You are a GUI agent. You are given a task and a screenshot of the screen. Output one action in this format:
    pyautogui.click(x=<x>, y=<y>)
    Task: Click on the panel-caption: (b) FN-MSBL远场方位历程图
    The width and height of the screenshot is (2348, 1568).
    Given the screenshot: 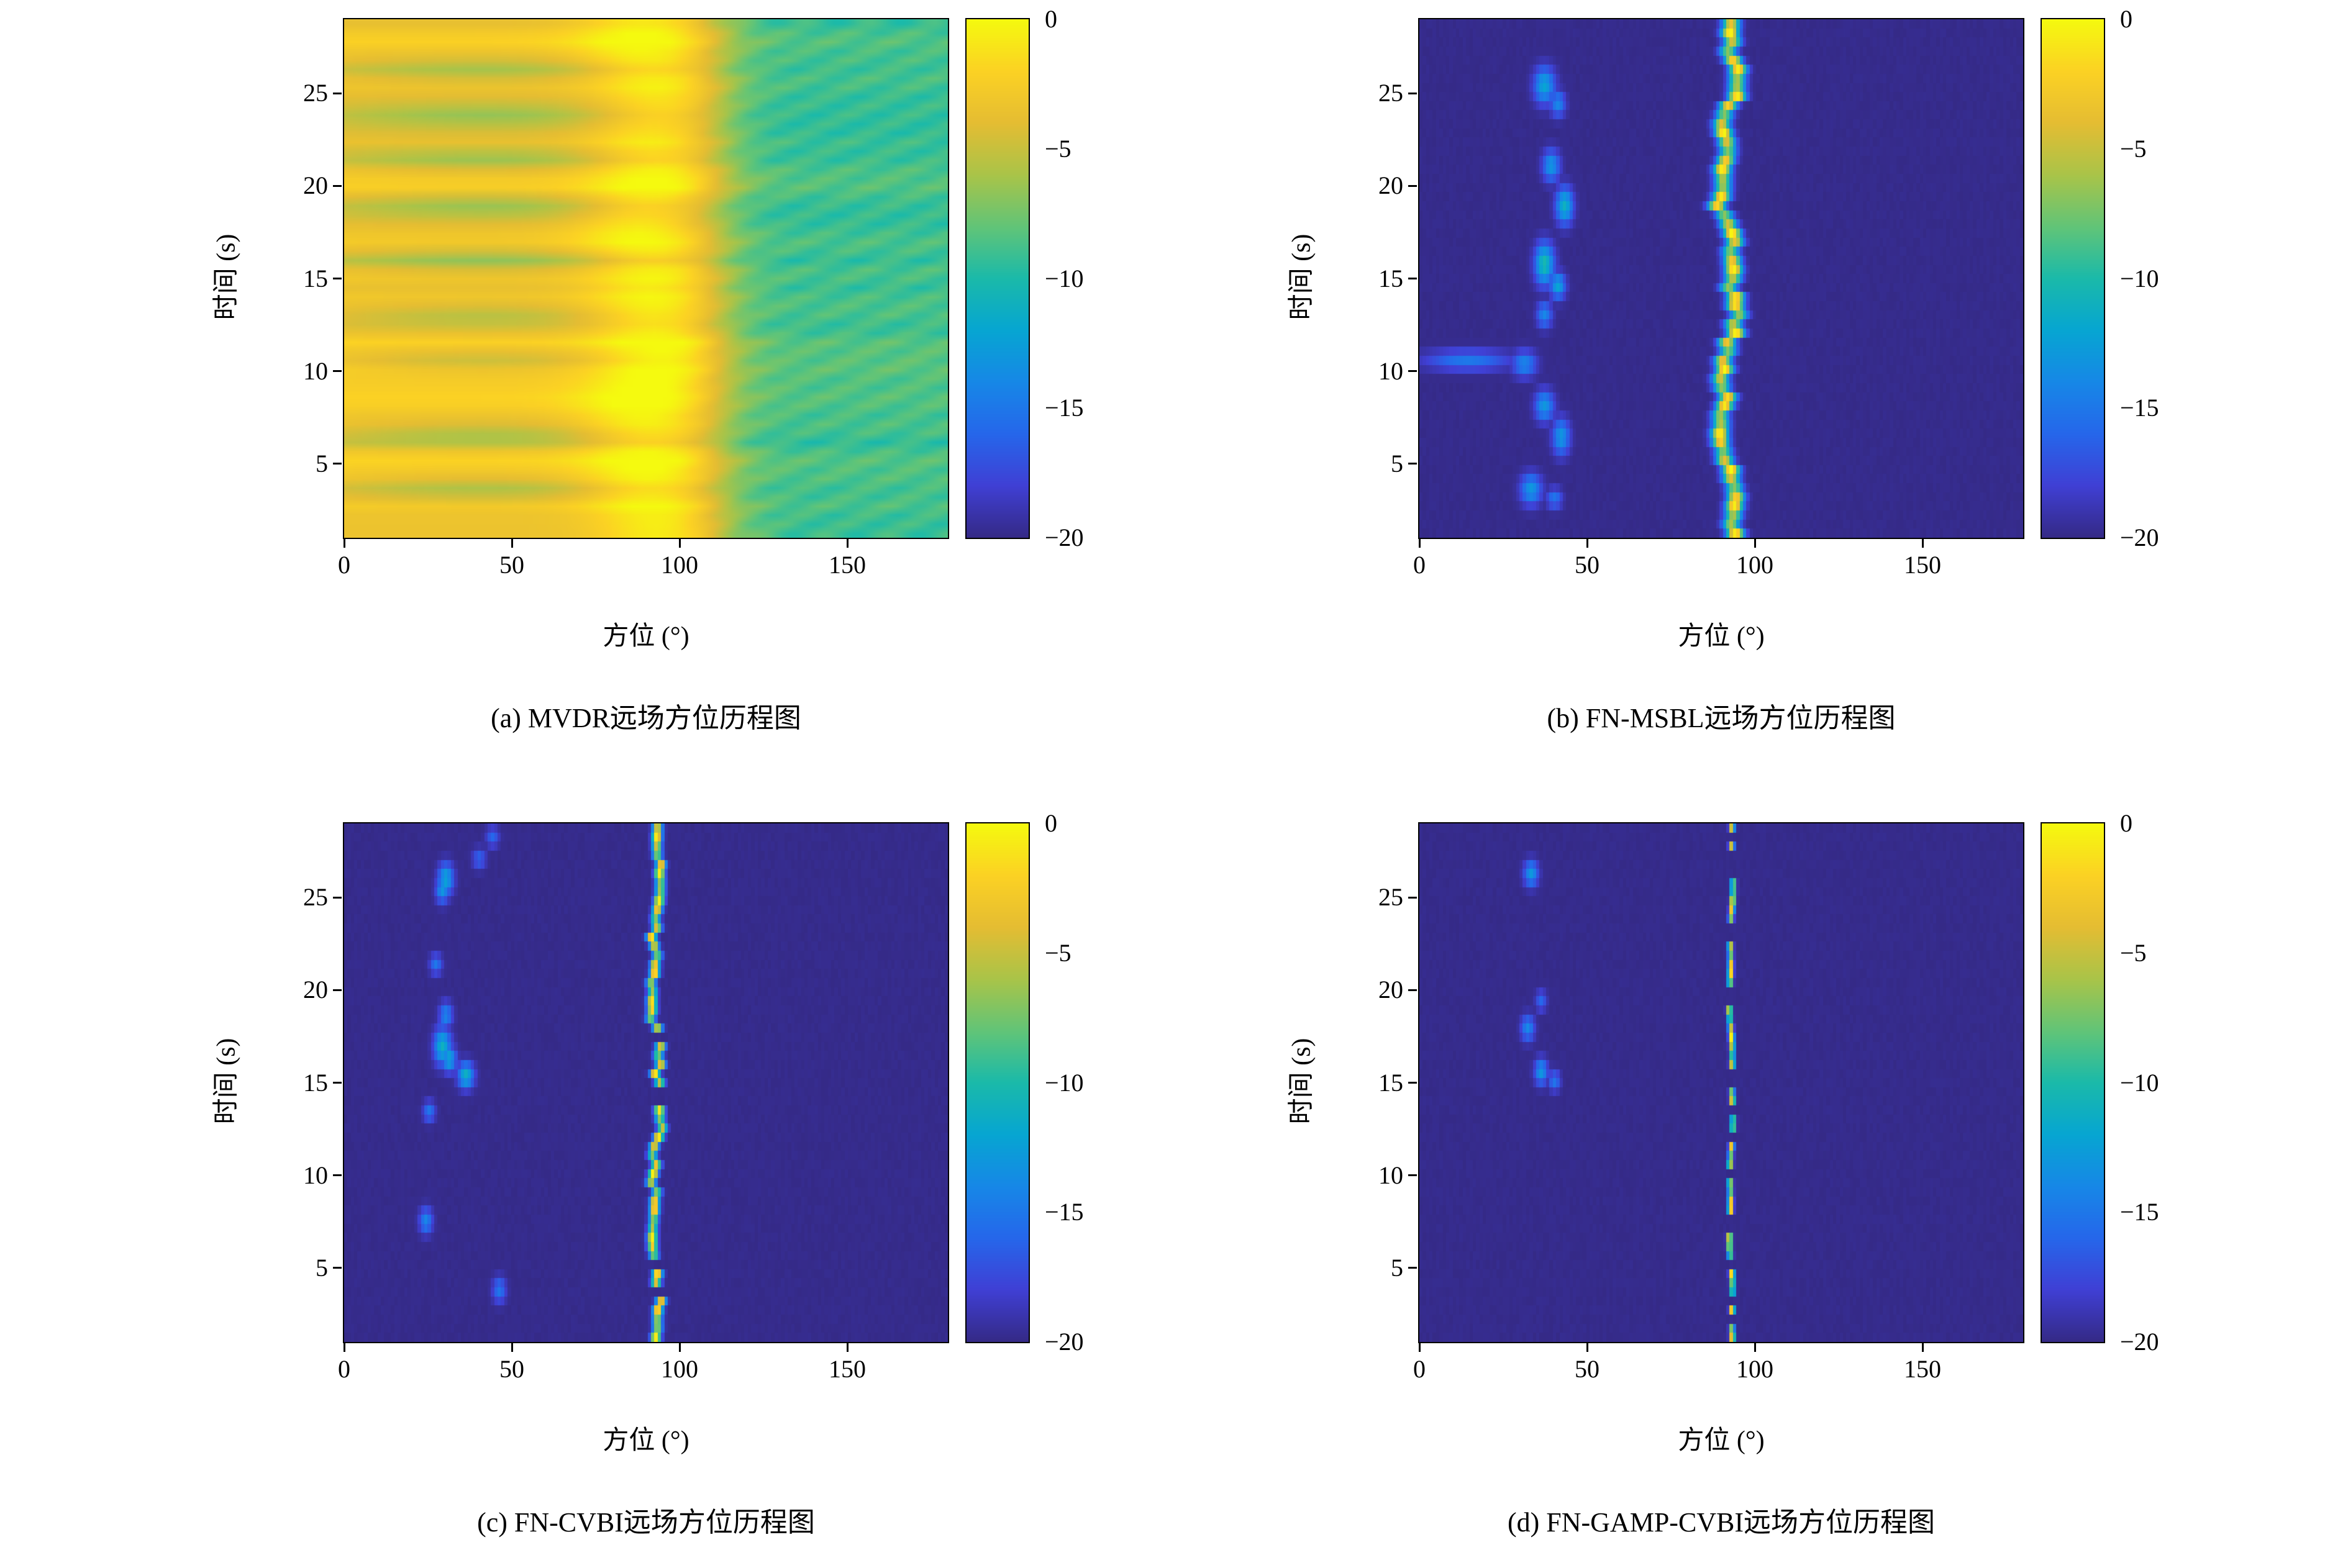 What is the action you would take?
    pyautogui.click(x=1721, y=718)
    